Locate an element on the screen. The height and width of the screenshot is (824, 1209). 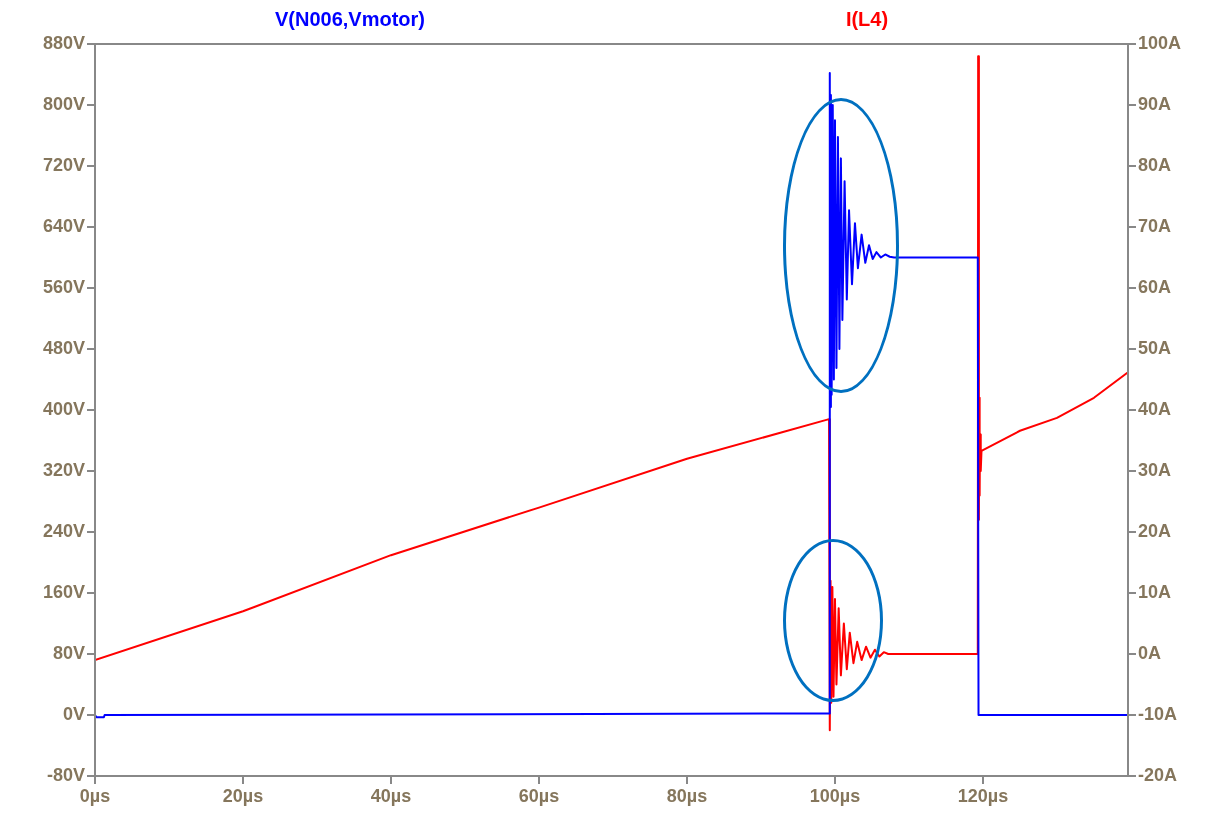
y-tick-label: 320V is located at coordinates (63, 469).